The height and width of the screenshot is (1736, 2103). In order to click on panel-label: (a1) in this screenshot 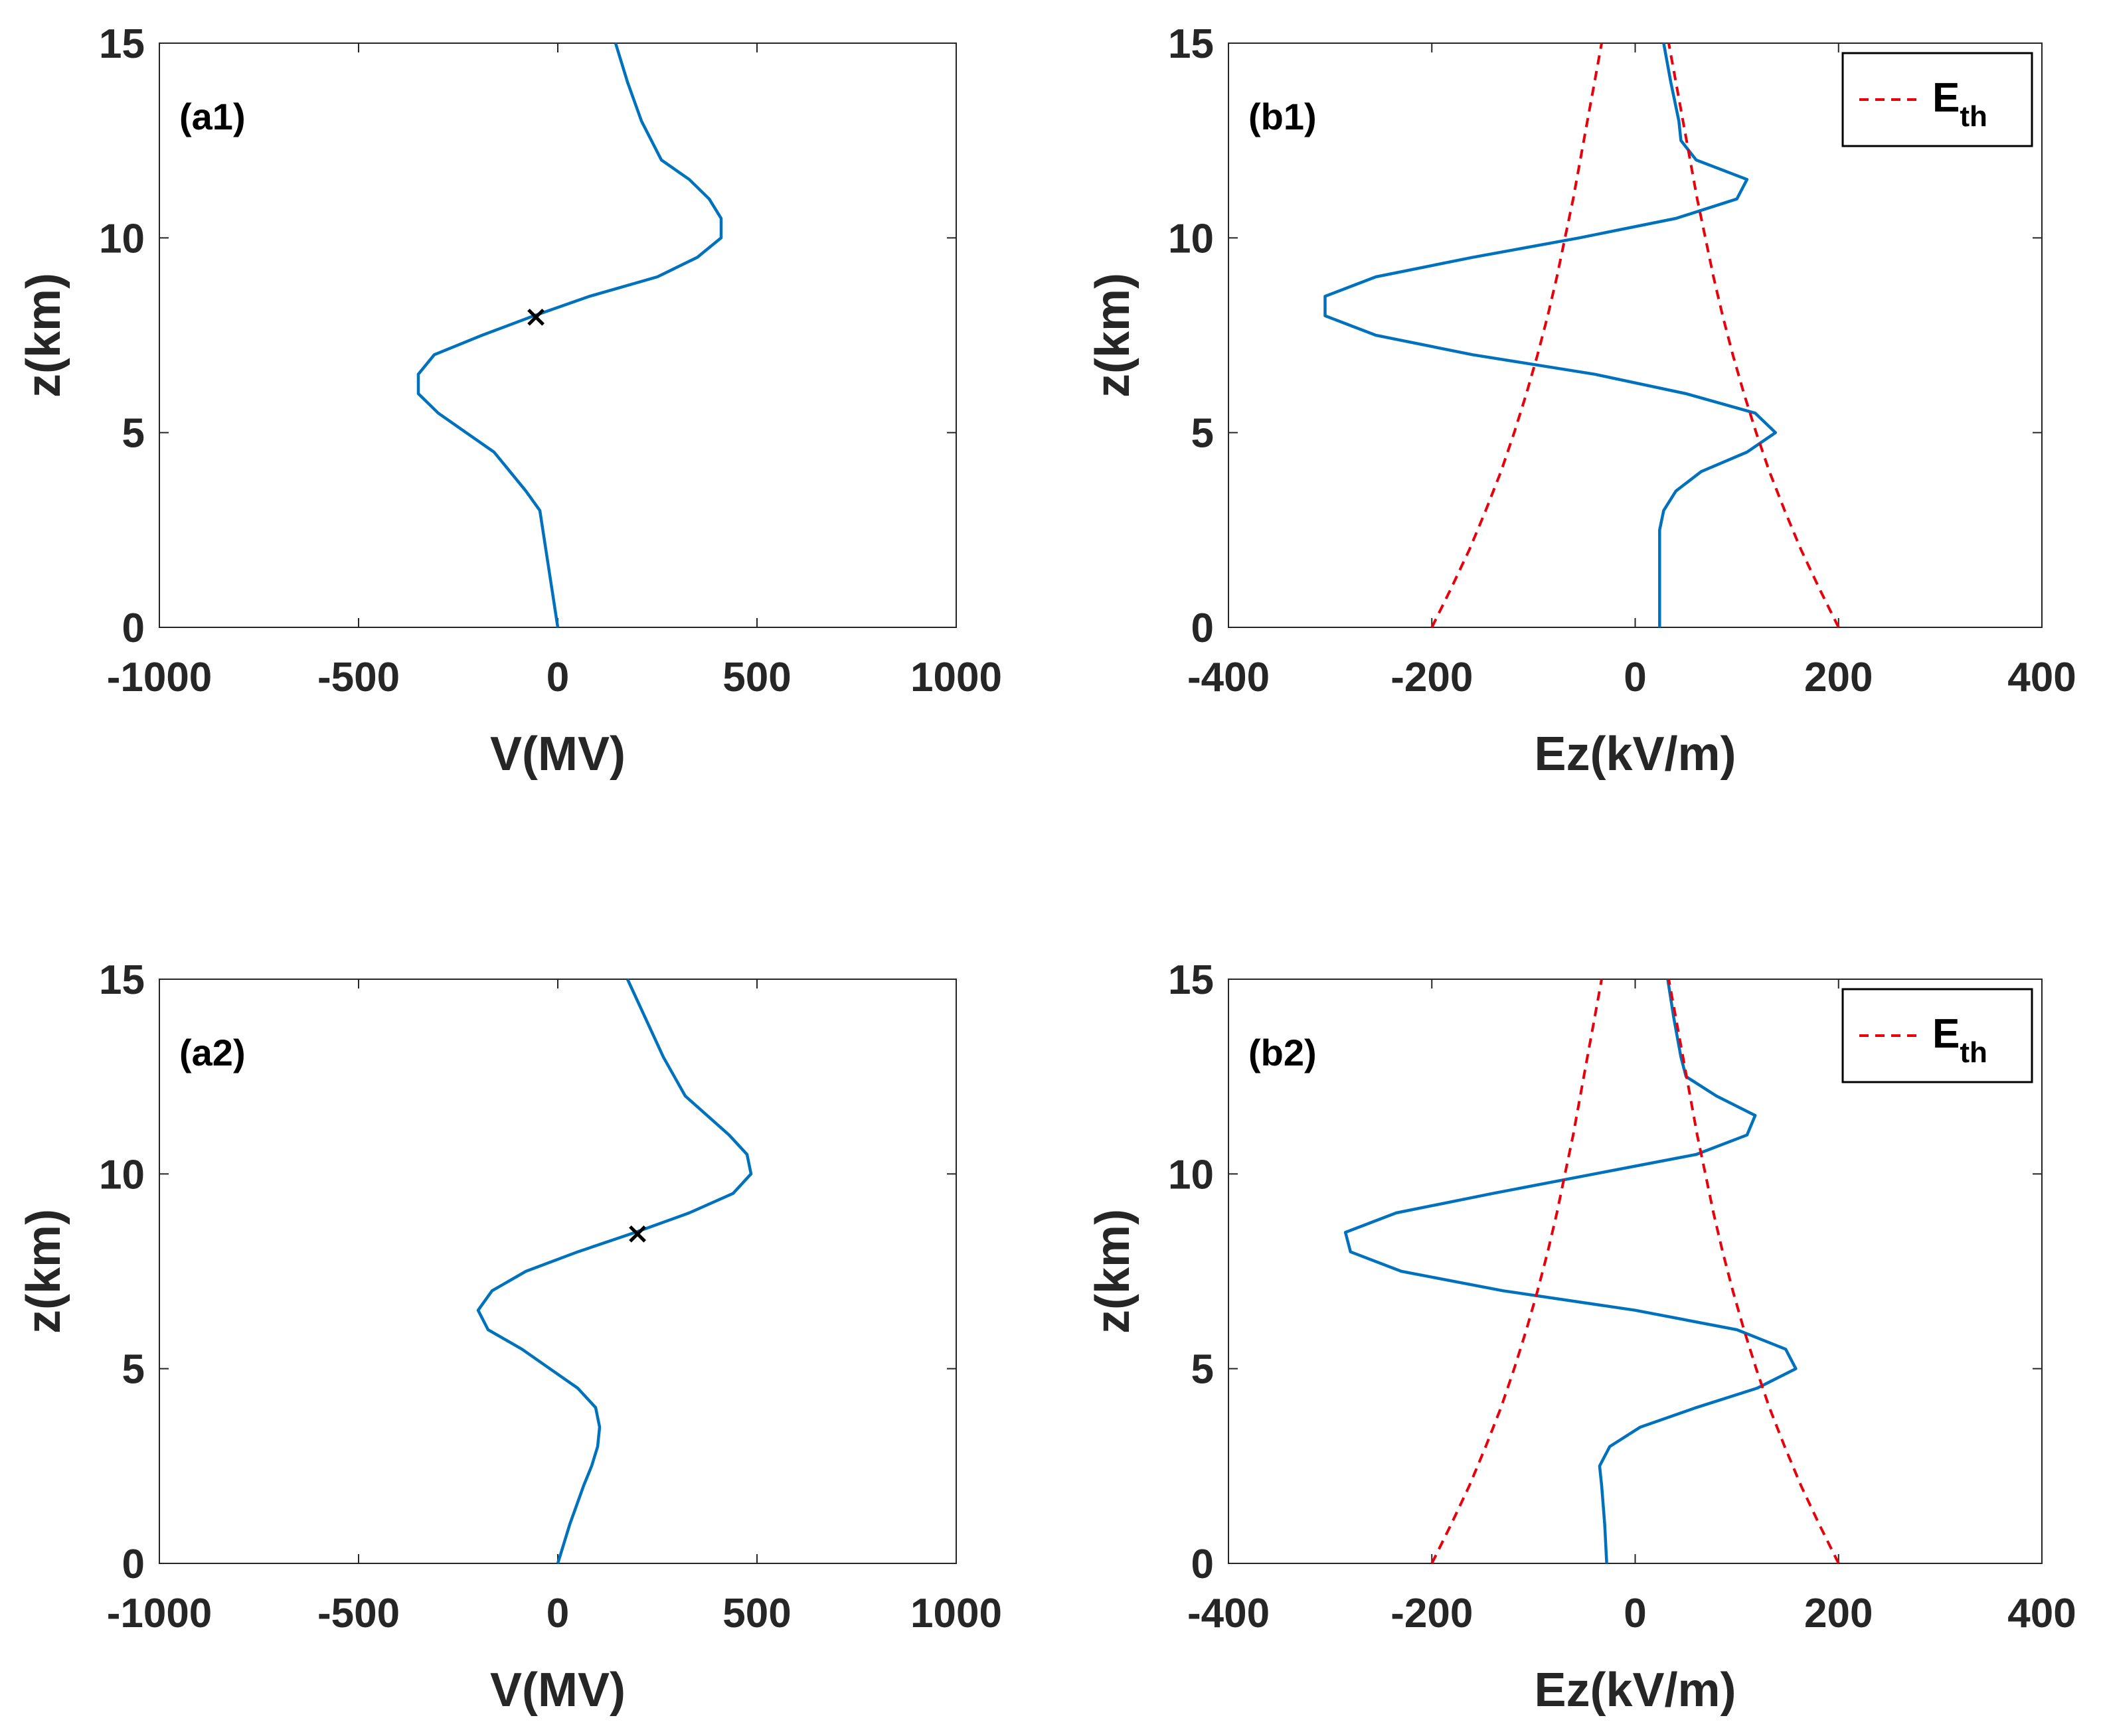, I will do `click(212, 116)`.